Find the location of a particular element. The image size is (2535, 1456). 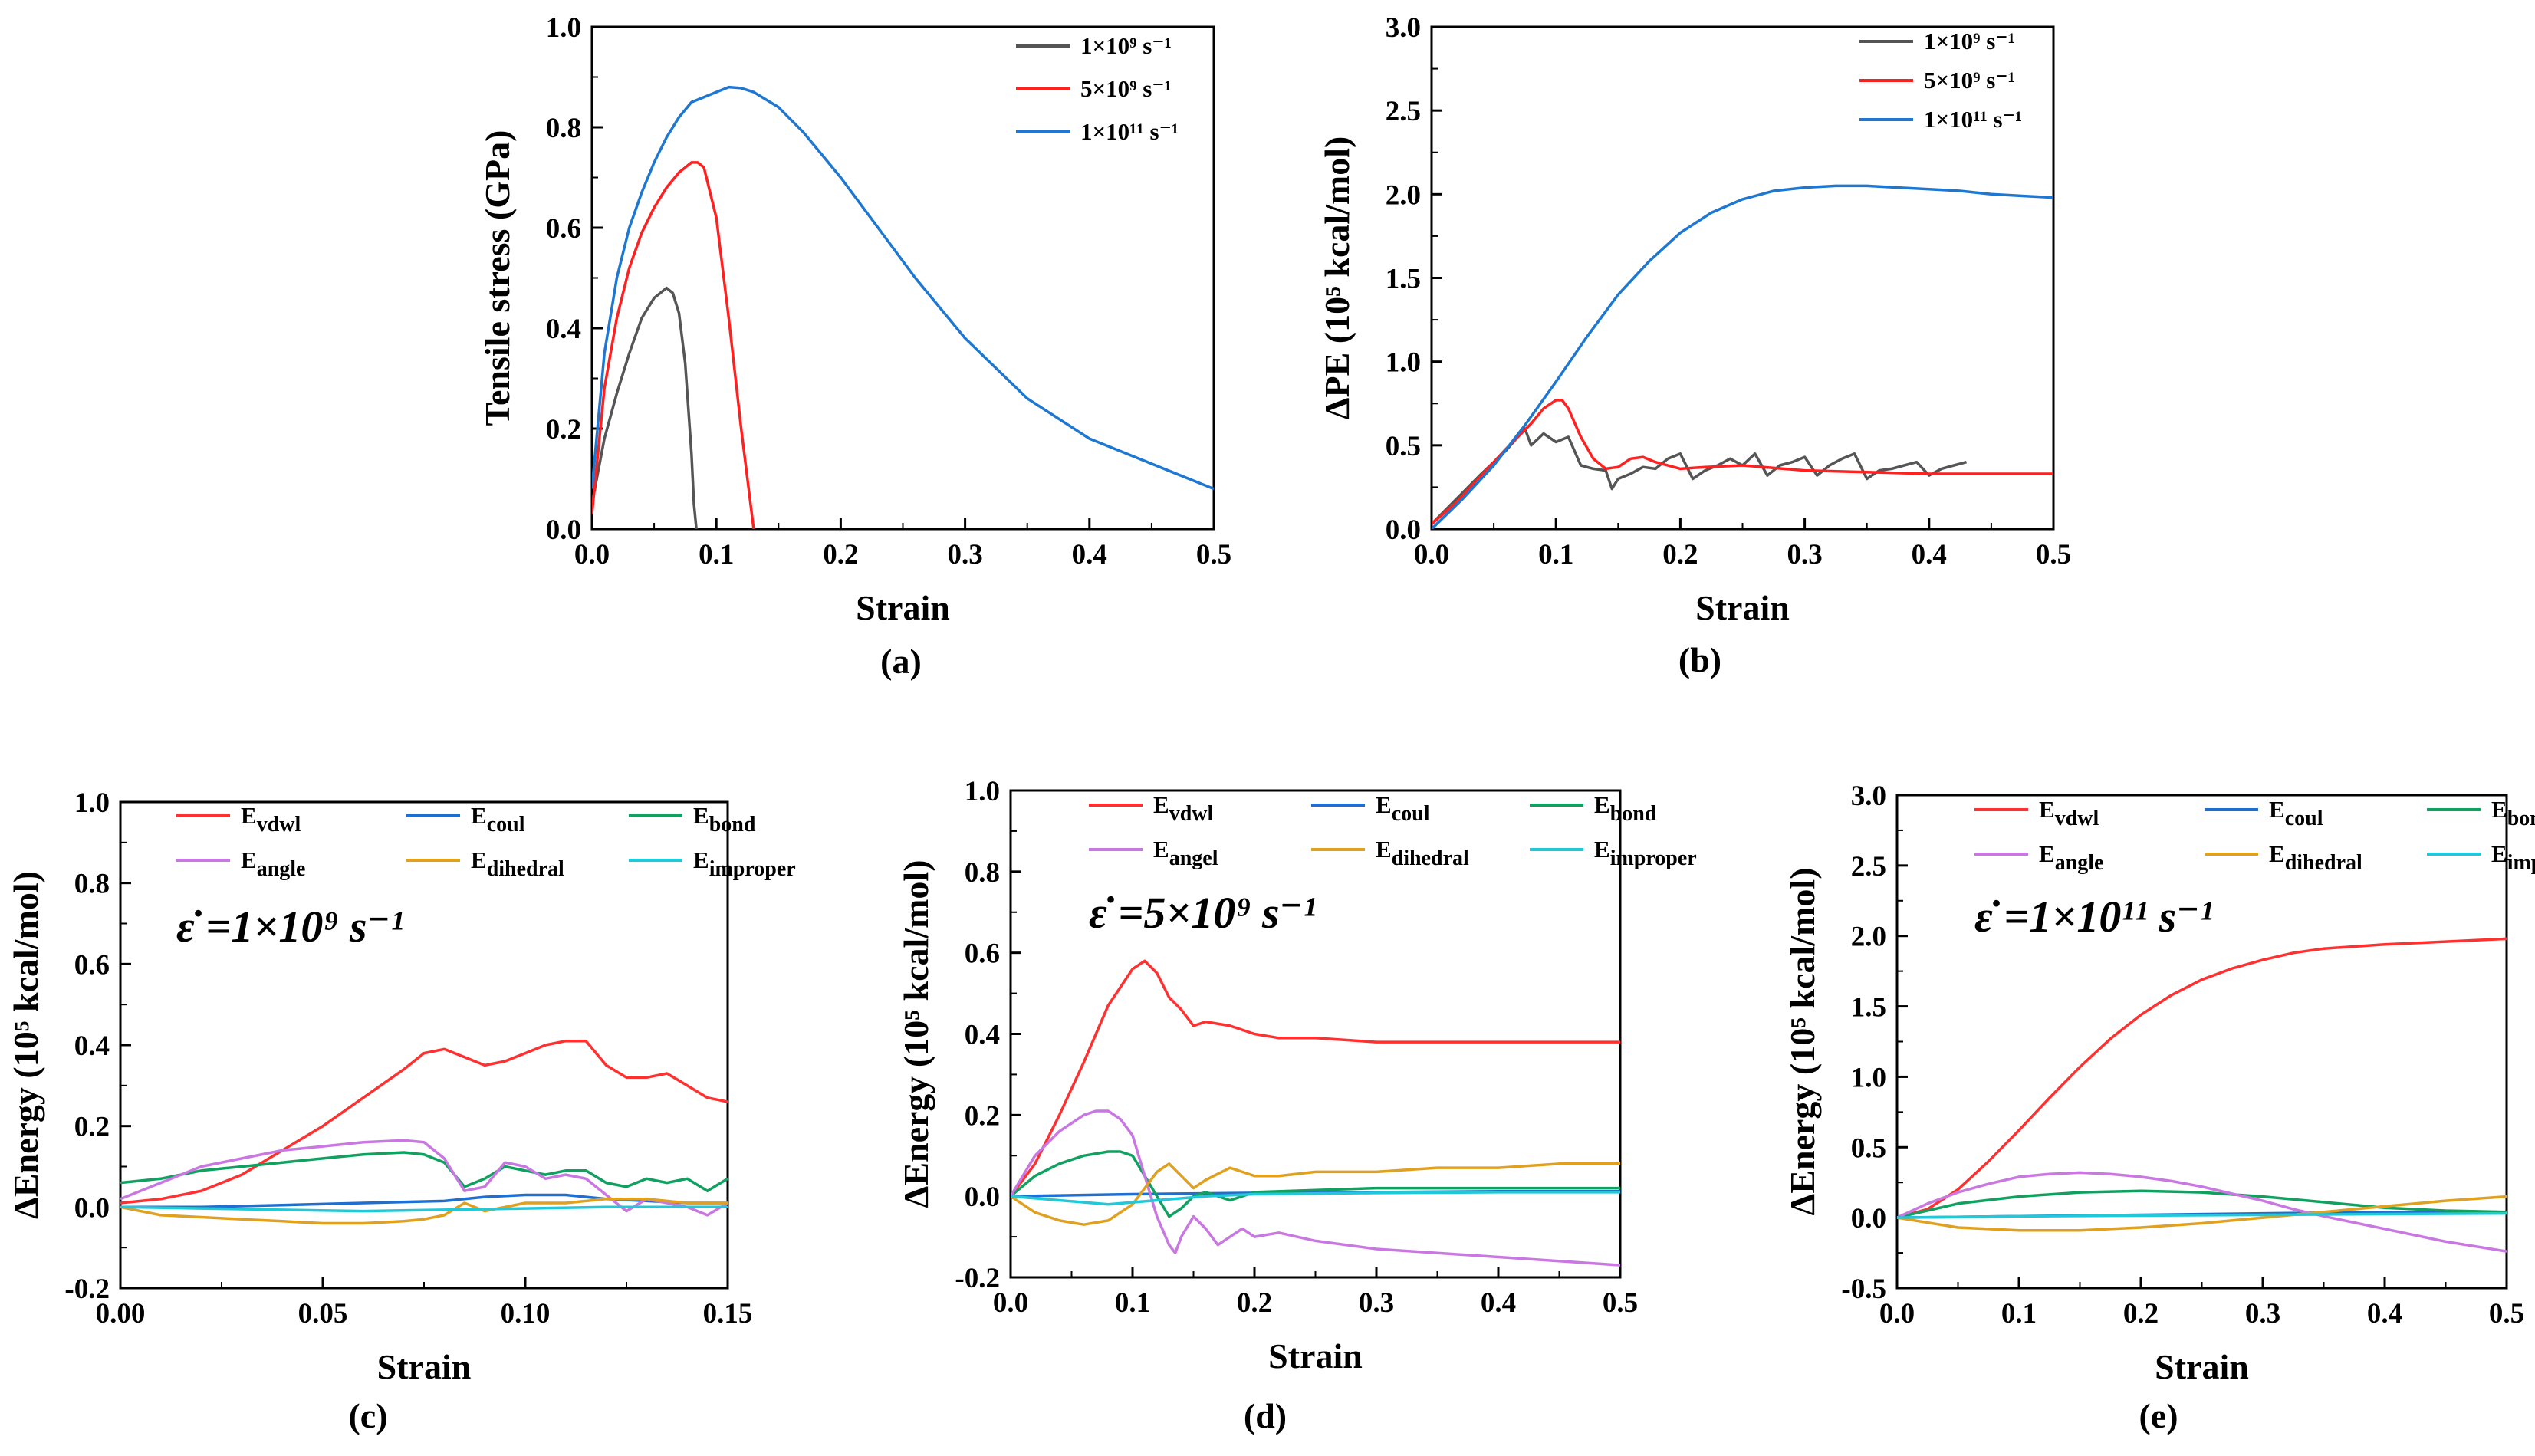

legend-entry: Ebond is located at coordinates (724, 819).